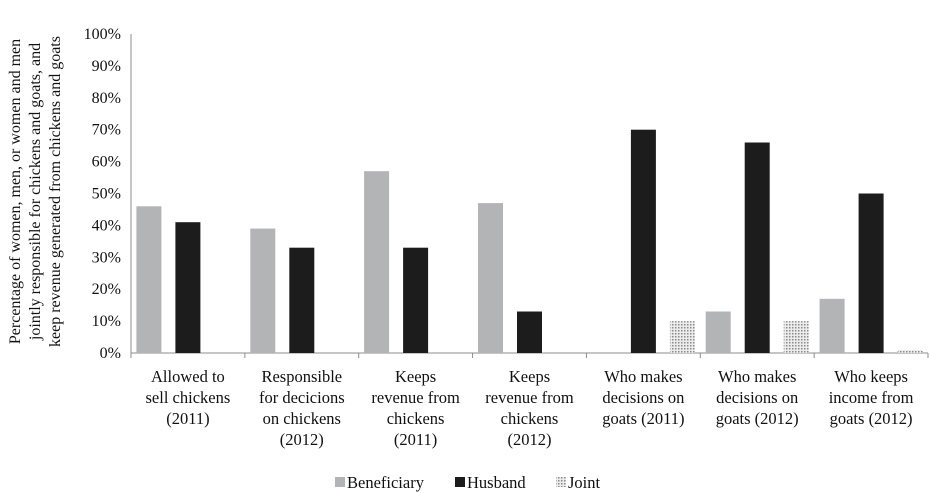 The image size is (929, 494). What do you see at coordinates (584, 482) in the screenshot?
I see `legend-label-joint: Joint` at bounding box center [584, 482].